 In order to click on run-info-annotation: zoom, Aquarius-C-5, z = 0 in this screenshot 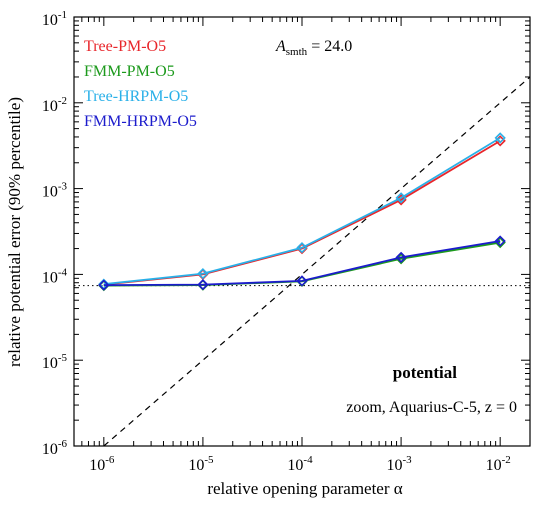, I will do `click(431, 407)`.